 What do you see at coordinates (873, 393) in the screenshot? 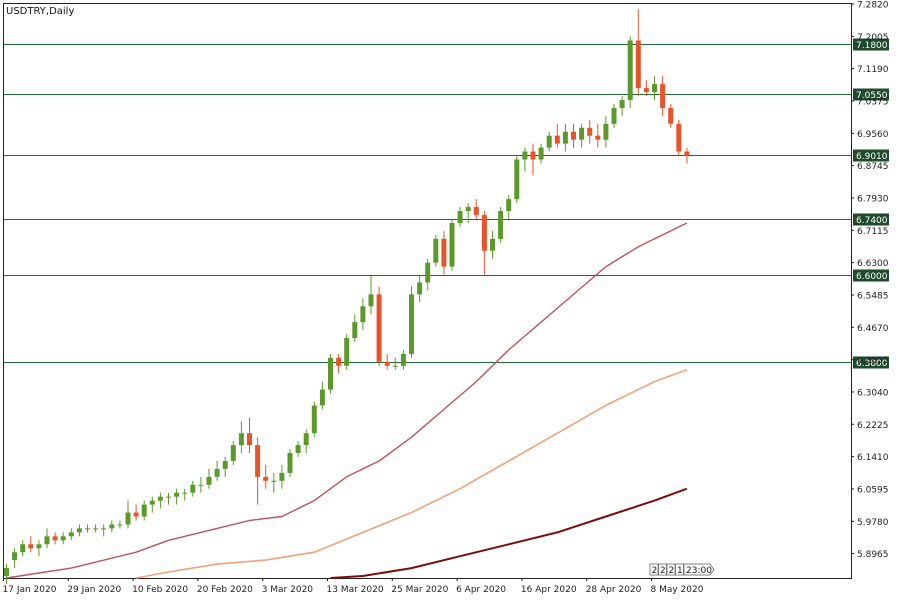
I see `y-tick-label: 6.3040` at bounding box center [873, 393].